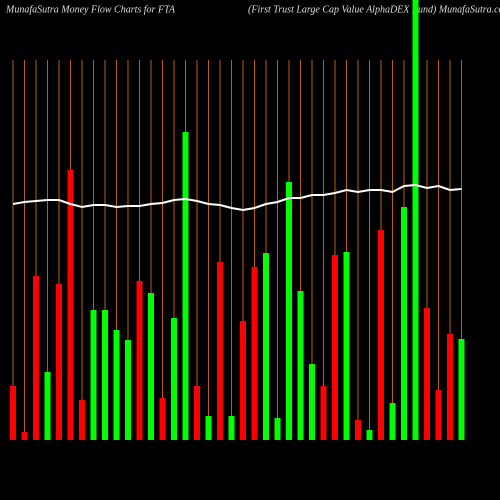 This screenshot has width=500, height=500. Describe the element at coordinates (237, 197) in the screenshot. I see `money-flow-line` at that location.